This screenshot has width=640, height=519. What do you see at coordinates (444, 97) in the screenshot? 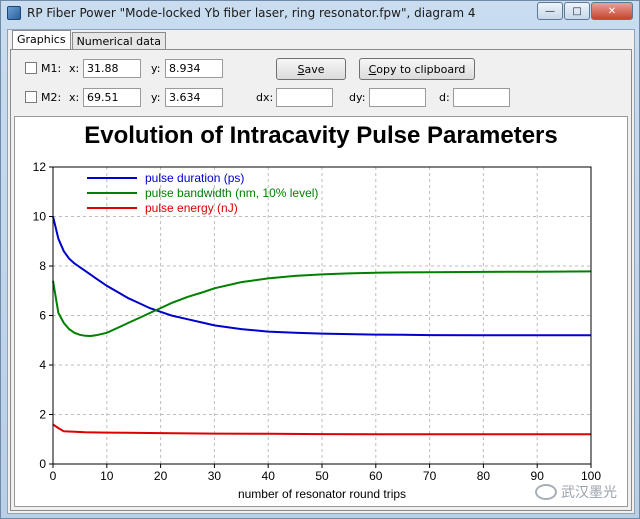
I see `d-label: d:` at bounding box center [444, 97].